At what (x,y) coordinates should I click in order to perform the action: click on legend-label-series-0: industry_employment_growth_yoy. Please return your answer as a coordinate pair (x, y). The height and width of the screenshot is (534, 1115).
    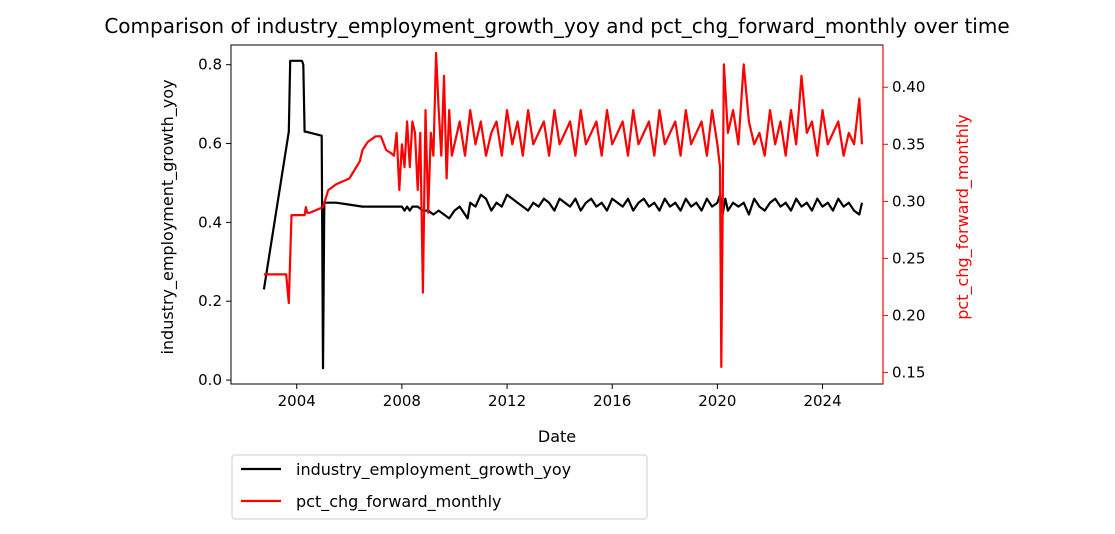
    Looking at the image, I should click on (433, 470).